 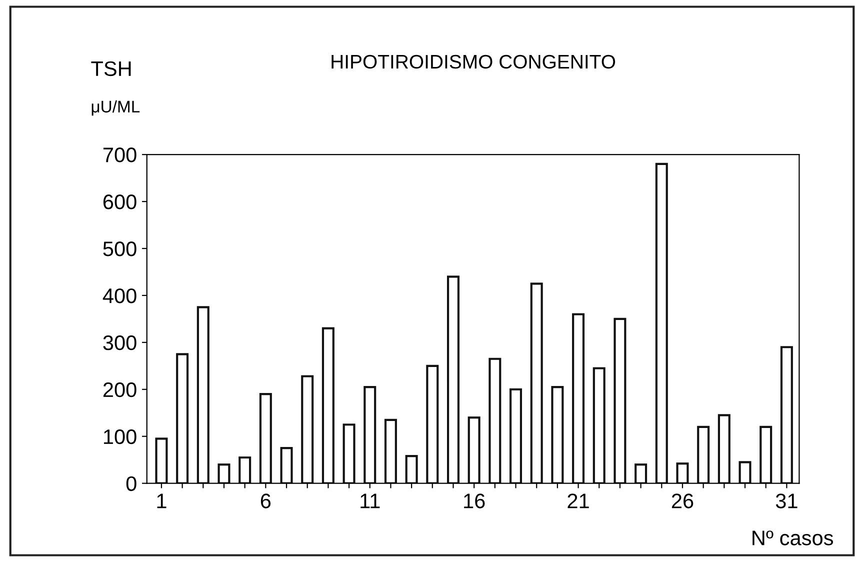 What do you see at coordinates (119, 342) in the screenshot?
I see `y-tick-label: 300` at bounding box center [119, 342].